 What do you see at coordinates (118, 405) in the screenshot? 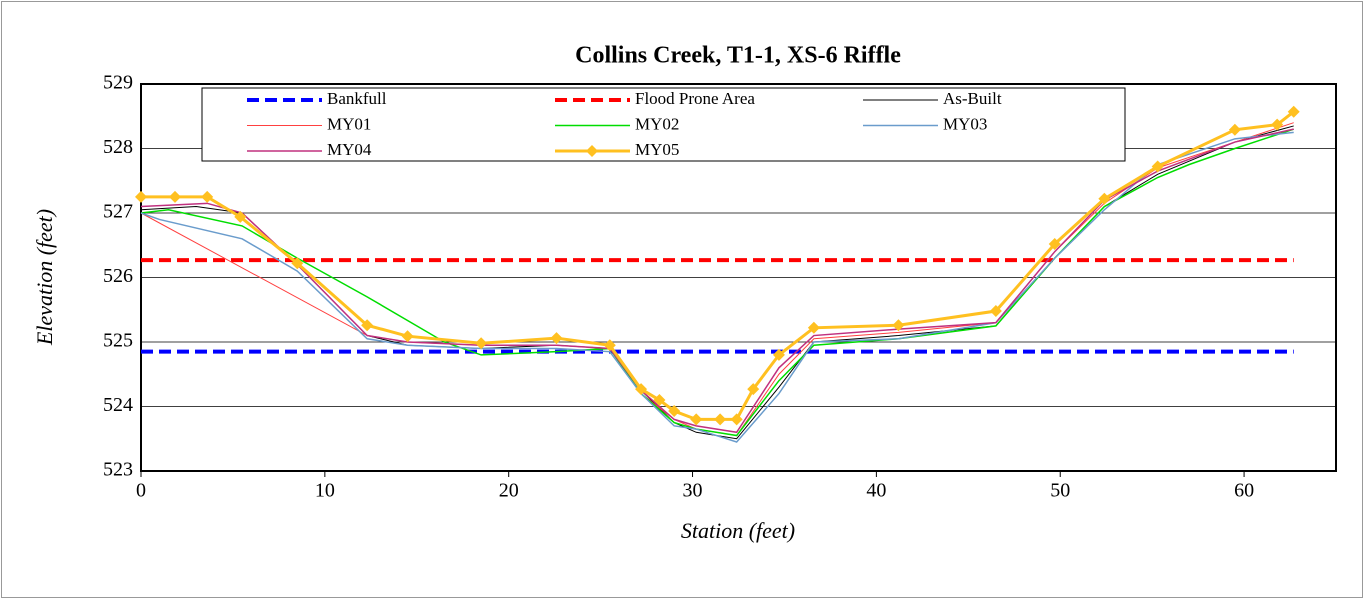
I see `y-tick-label: 524` at bounding box center [118, 405].